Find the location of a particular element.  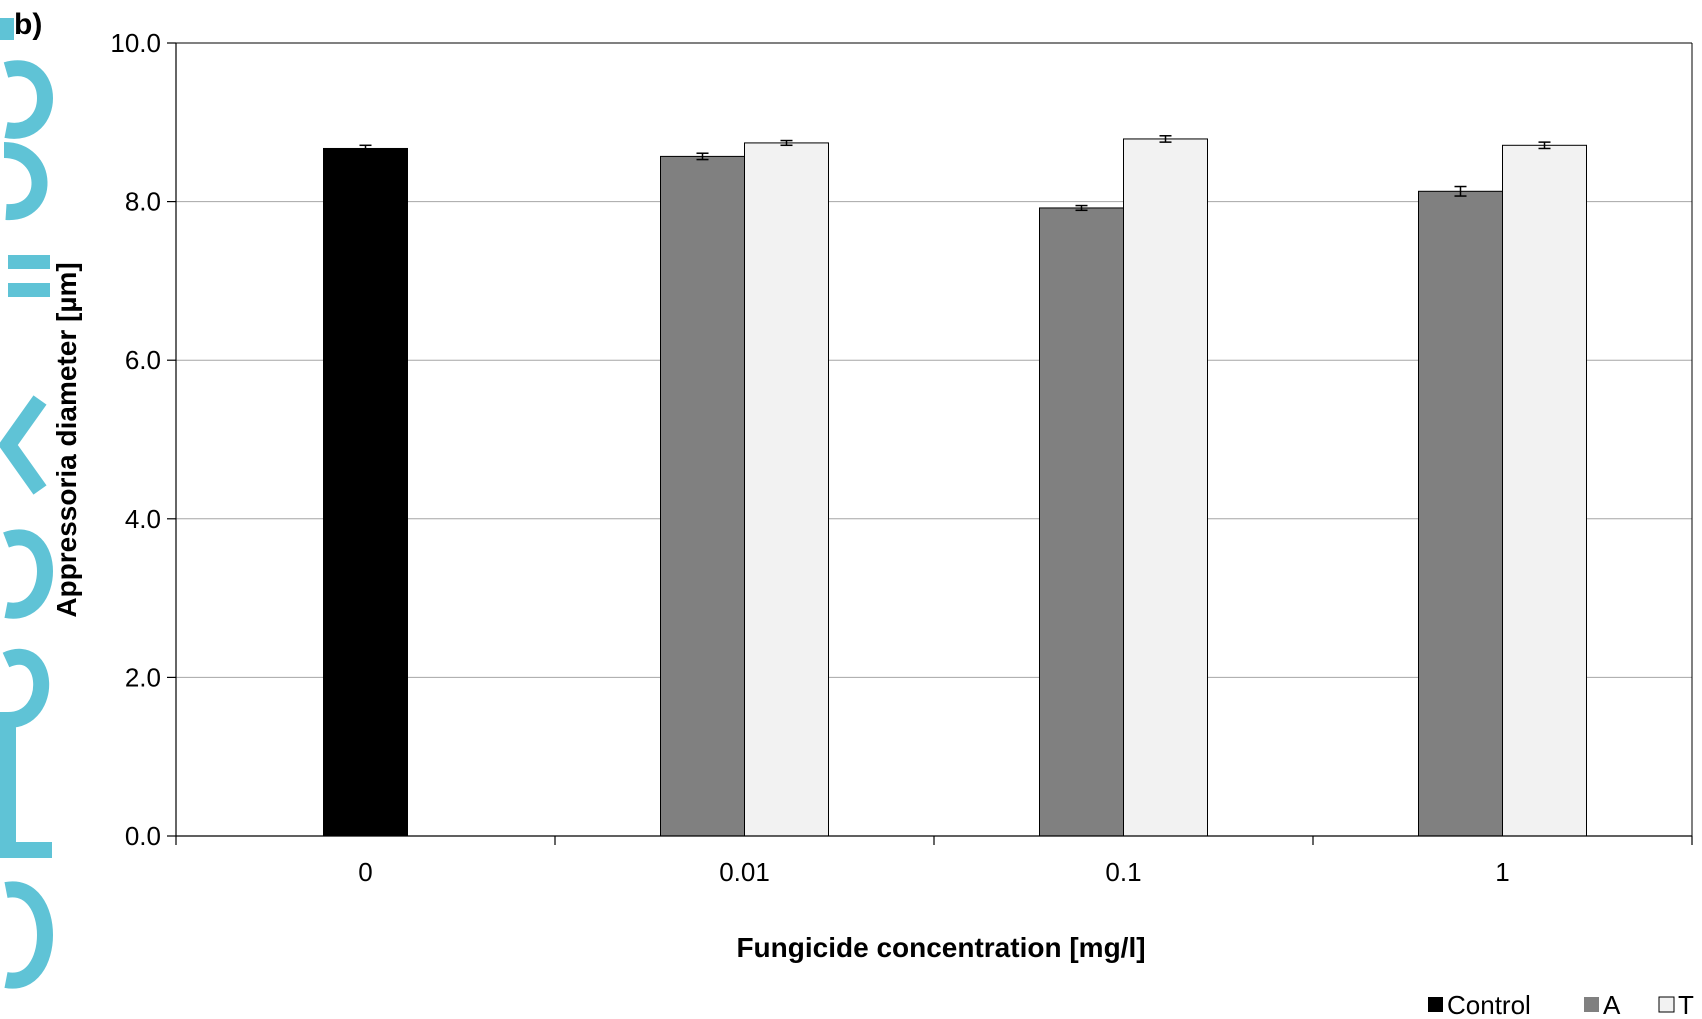

x-tick-label: 1 is located at coordinates (1502, 872).